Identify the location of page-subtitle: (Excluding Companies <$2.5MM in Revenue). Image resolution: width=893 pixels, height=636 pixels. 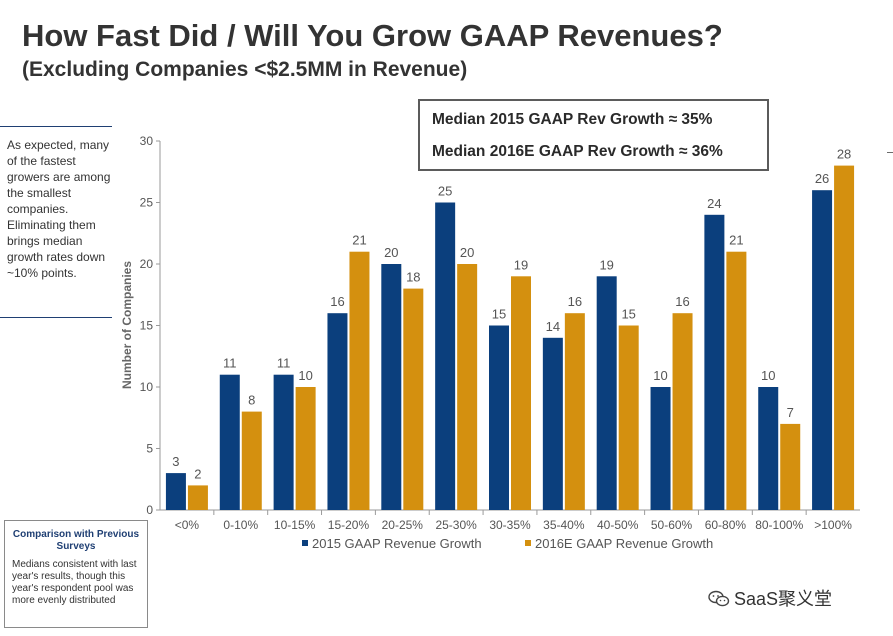
(245, 69).